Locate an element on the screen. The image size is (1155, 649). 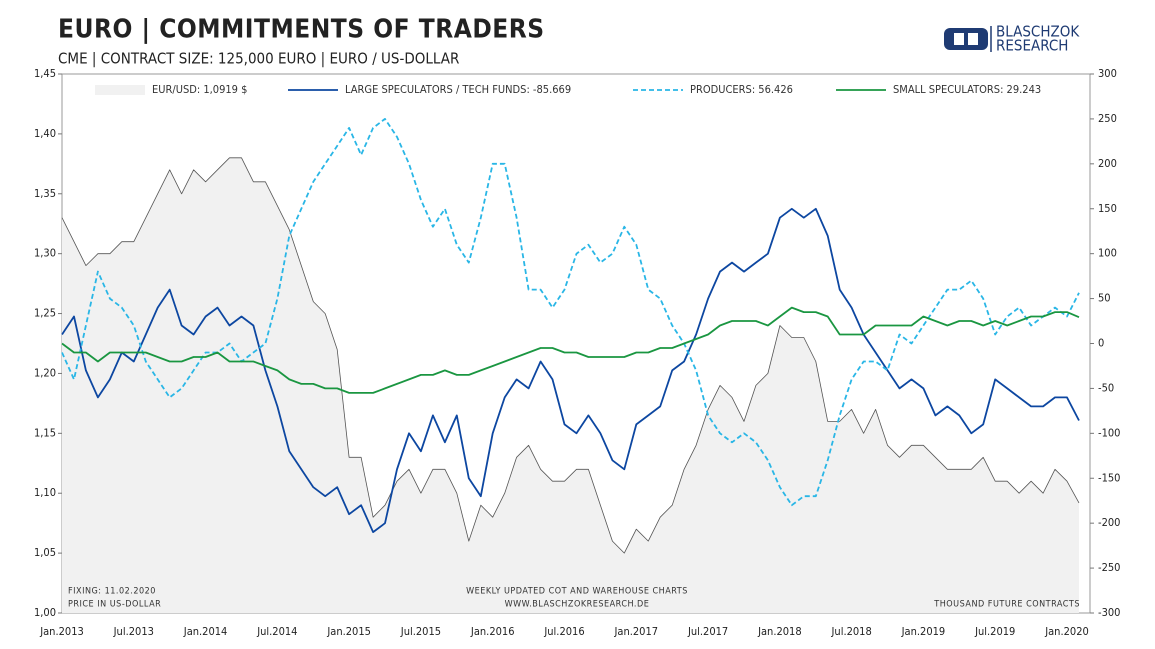
y-tick-label: 1,05 is located at coordinates (45, 552).